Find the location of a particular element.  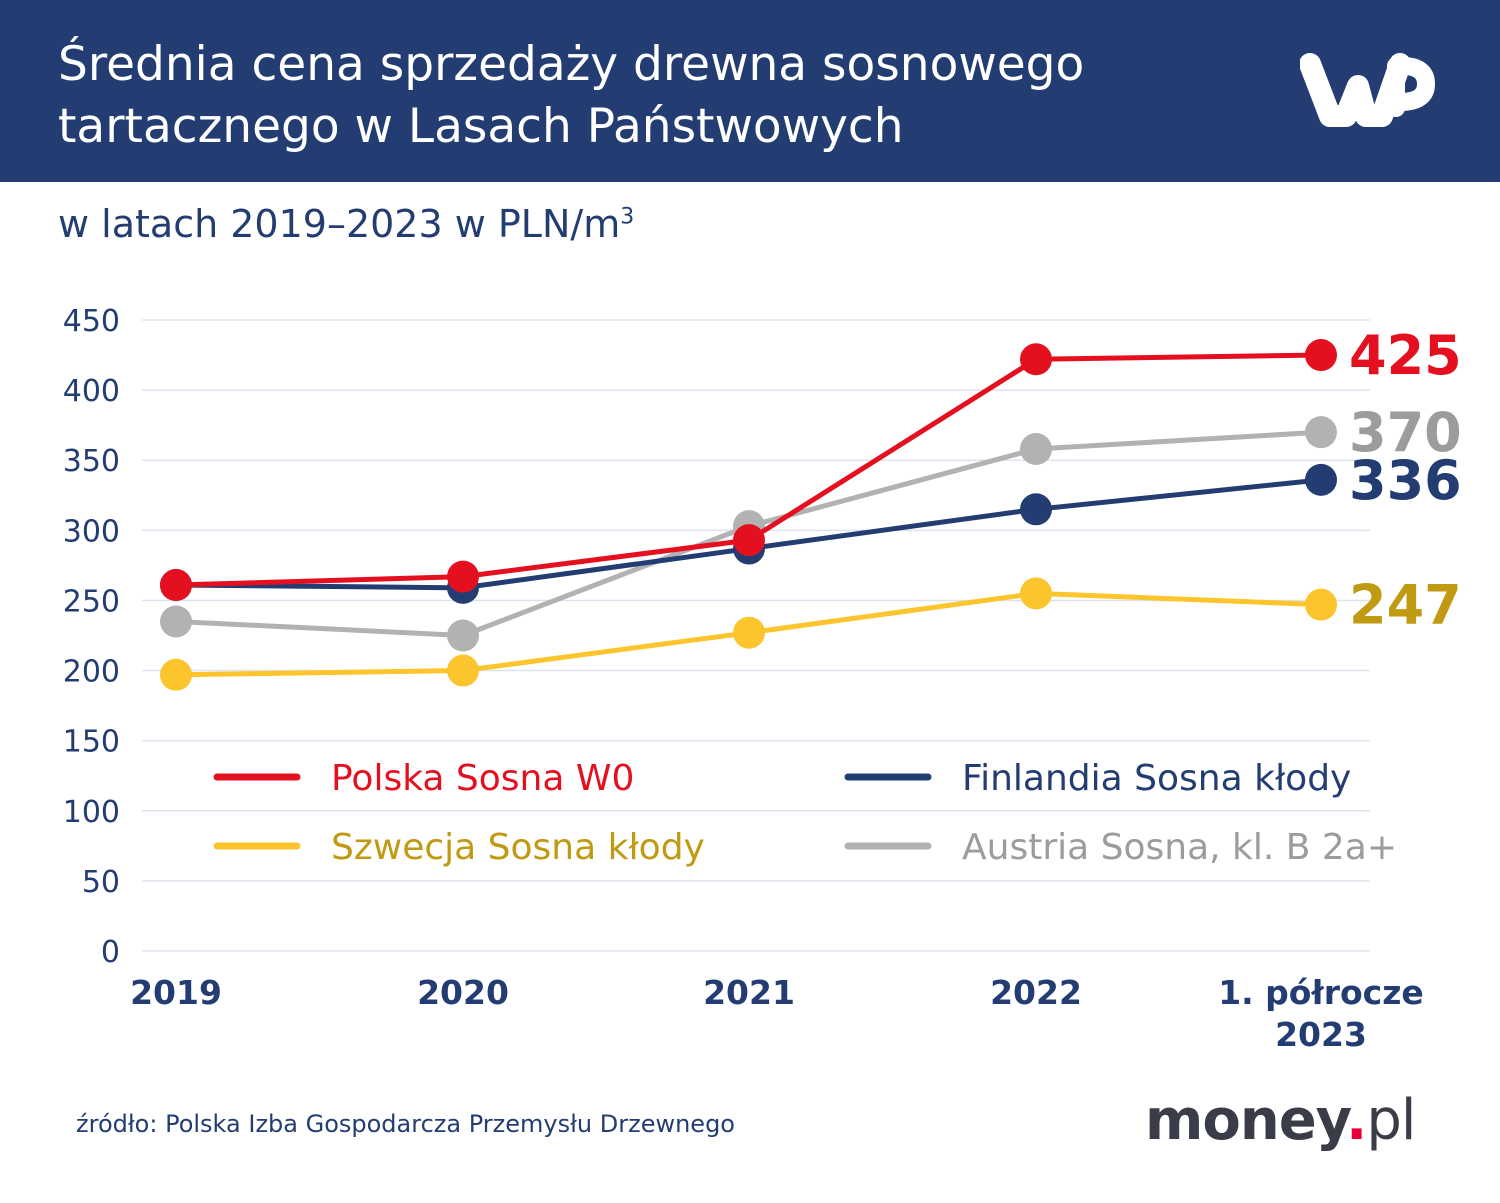

x-tick-label: 2022 is located at coordinates (1036, 992).